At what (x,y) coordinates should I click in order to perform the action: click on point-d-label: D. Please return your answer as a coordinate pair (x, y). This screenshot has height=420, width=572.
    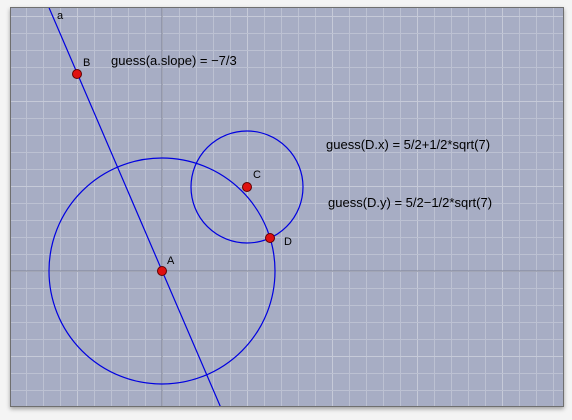
    Looking at the image, I should click on (288, 242).